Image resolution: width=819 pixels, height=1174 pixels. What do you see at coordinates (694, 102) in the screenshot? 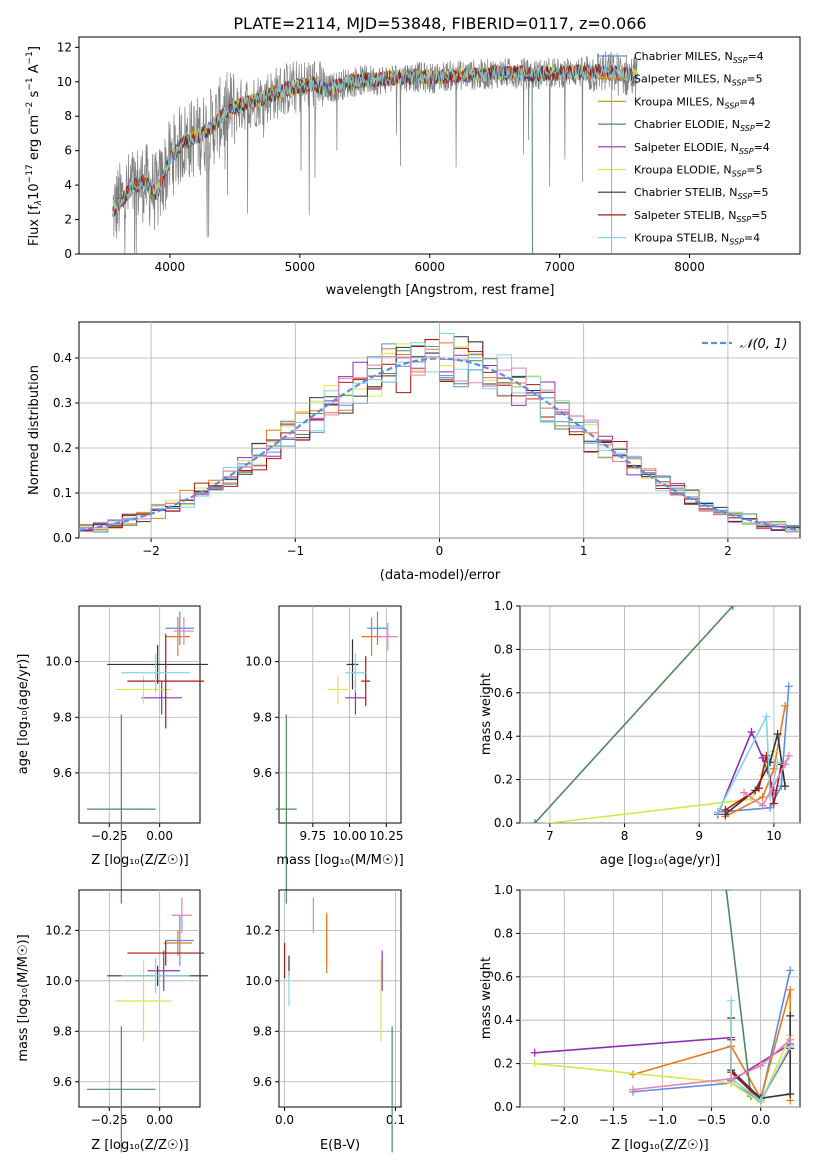
I see `legend-label: Kroupa MILES, NSSP=4` at bounding box center [694, 102].